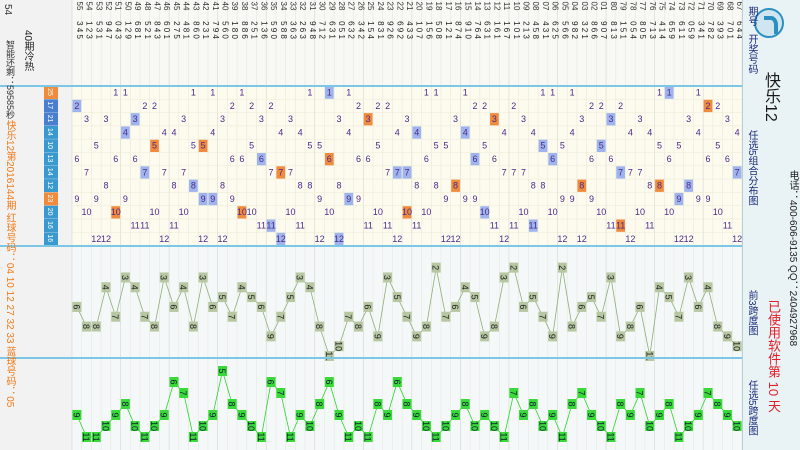 The height and width of the screenshot is (450, 800). What do you see at coordinates (49, 185) in the screenshot?
I see `hotcold-value: 12` at bounding box center [49, 185].